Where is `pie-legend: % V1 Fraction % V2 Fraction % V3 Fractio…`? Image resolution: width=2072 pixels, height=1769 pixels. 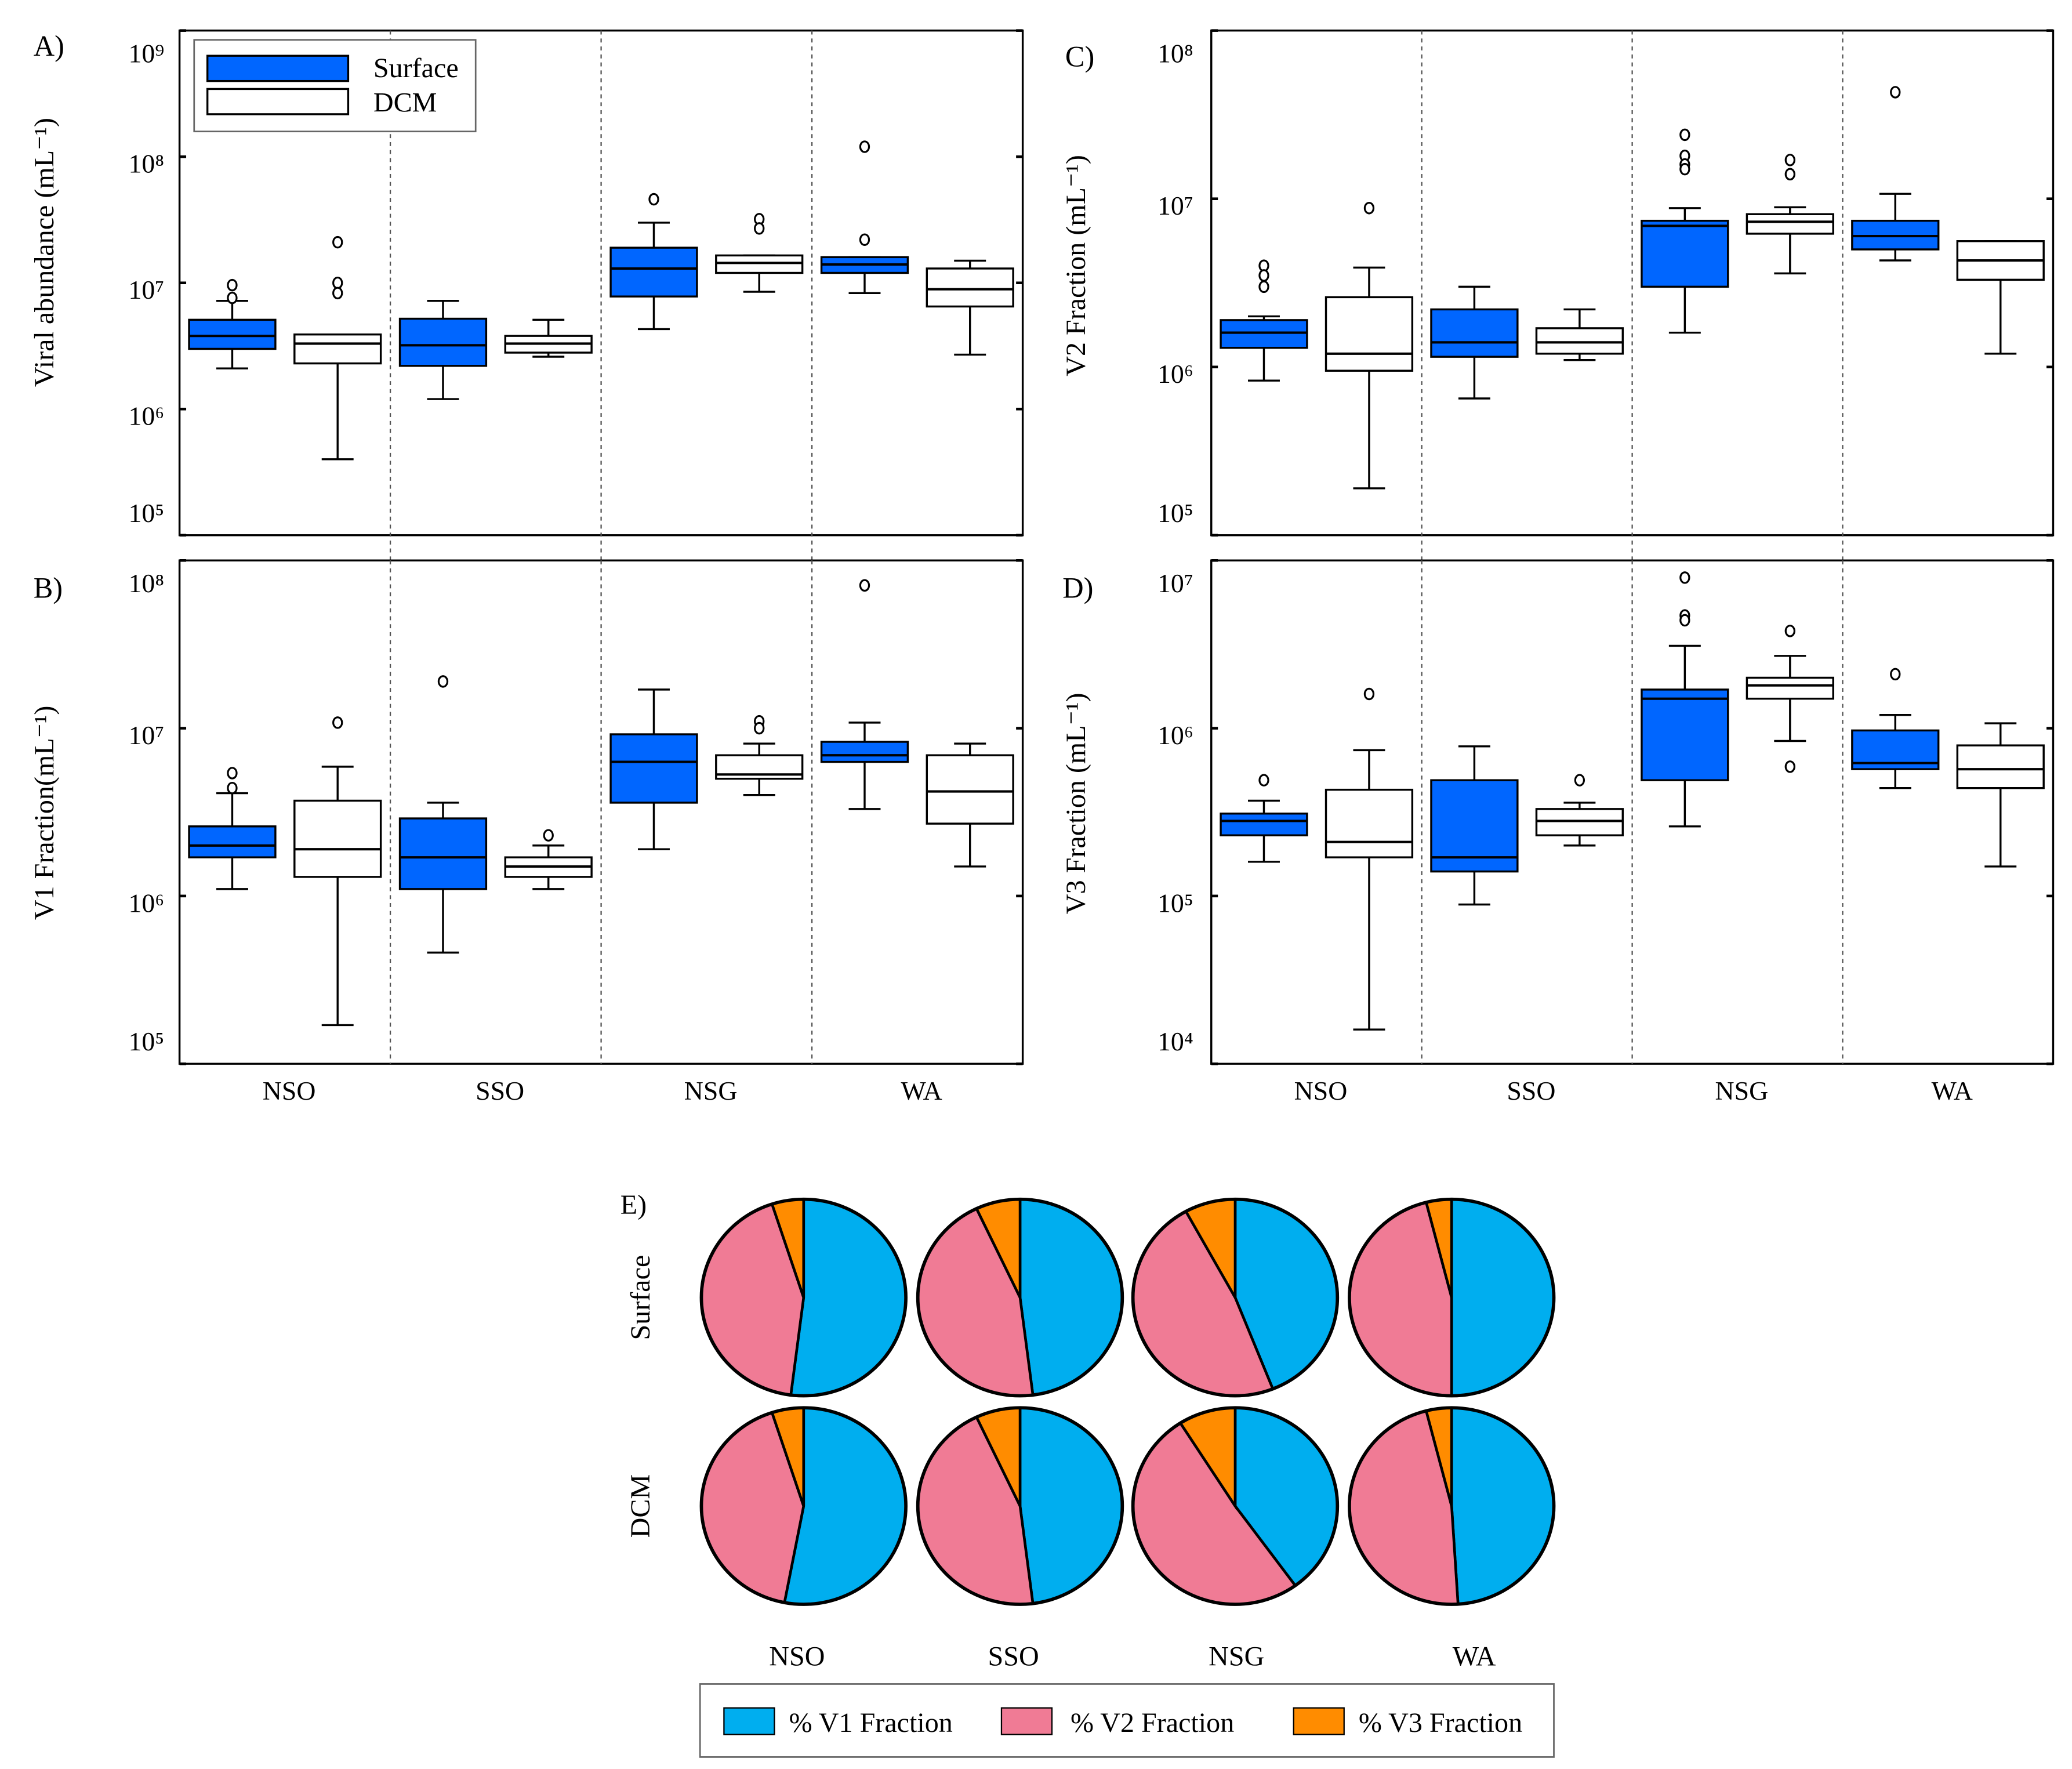 pie-legend: % V1 Fraction % V2 Fraction % V3 Fractio… is located at coordinates (1127, 1720).